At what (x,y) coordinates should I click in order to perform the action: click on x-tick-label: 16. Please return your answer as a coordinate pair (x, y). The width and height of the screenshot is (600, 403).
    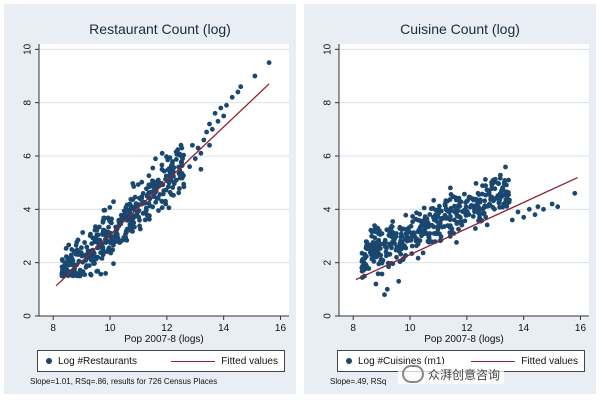
    Looking at the image, I should click on (281, 328).